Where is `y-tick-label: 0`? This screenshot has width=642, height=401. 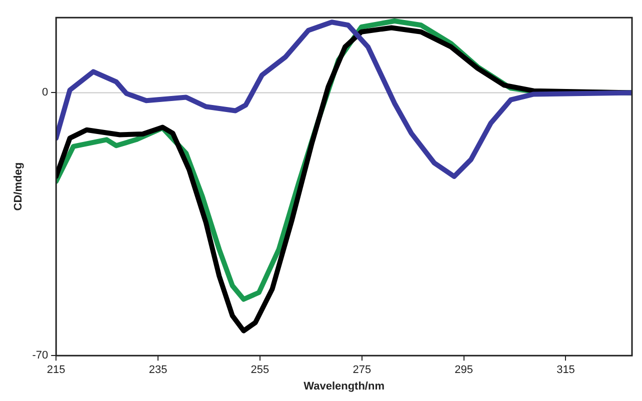
y-tick-label: 0 is located at coordinates (45, 92).